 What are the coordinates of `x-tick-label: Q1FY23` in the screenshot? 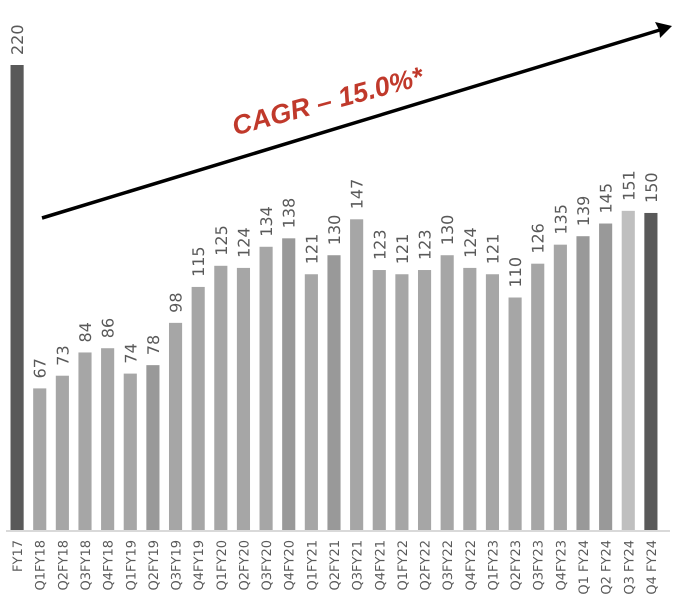 It's located at (494, 565).